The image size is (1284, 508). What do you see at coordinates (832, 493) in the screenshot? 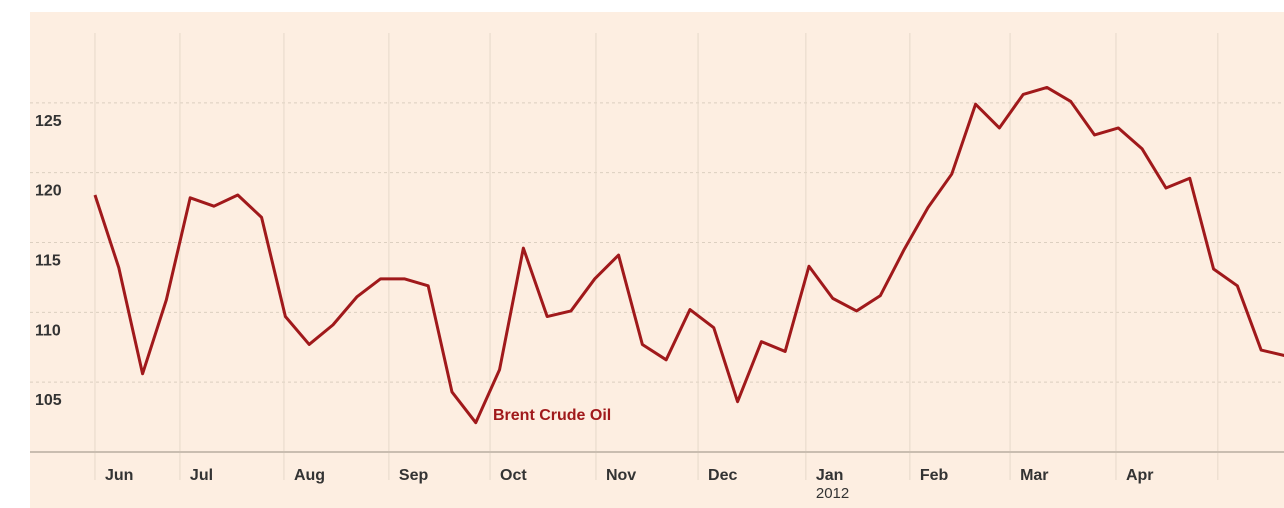
I see `x-year-label: 2012` at bounding box center [832, 493].